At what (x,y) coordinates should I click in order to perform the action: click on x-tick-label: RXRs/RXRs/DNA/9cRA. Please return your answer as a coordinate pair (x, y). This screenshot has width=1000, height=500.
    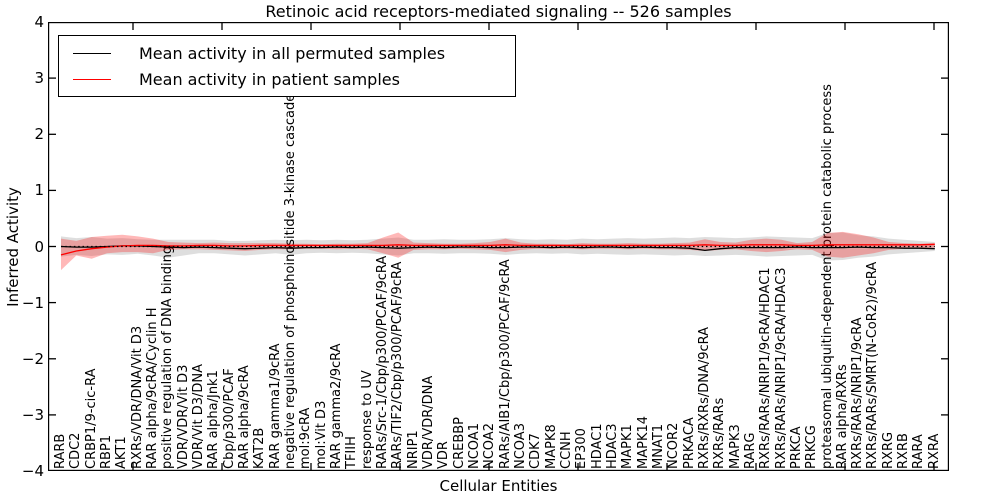
    Looking at the image, I should click on (704, 397).